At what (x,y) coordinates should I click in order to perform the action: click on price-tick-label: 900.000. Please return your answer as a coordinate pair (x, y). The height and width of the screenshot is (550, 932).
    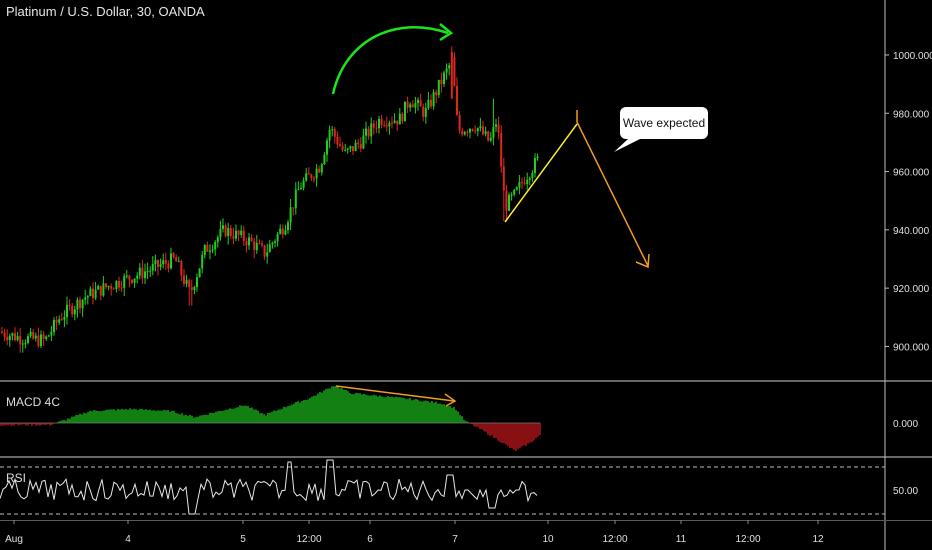
    Looking at the image, I should click on (911, 347).